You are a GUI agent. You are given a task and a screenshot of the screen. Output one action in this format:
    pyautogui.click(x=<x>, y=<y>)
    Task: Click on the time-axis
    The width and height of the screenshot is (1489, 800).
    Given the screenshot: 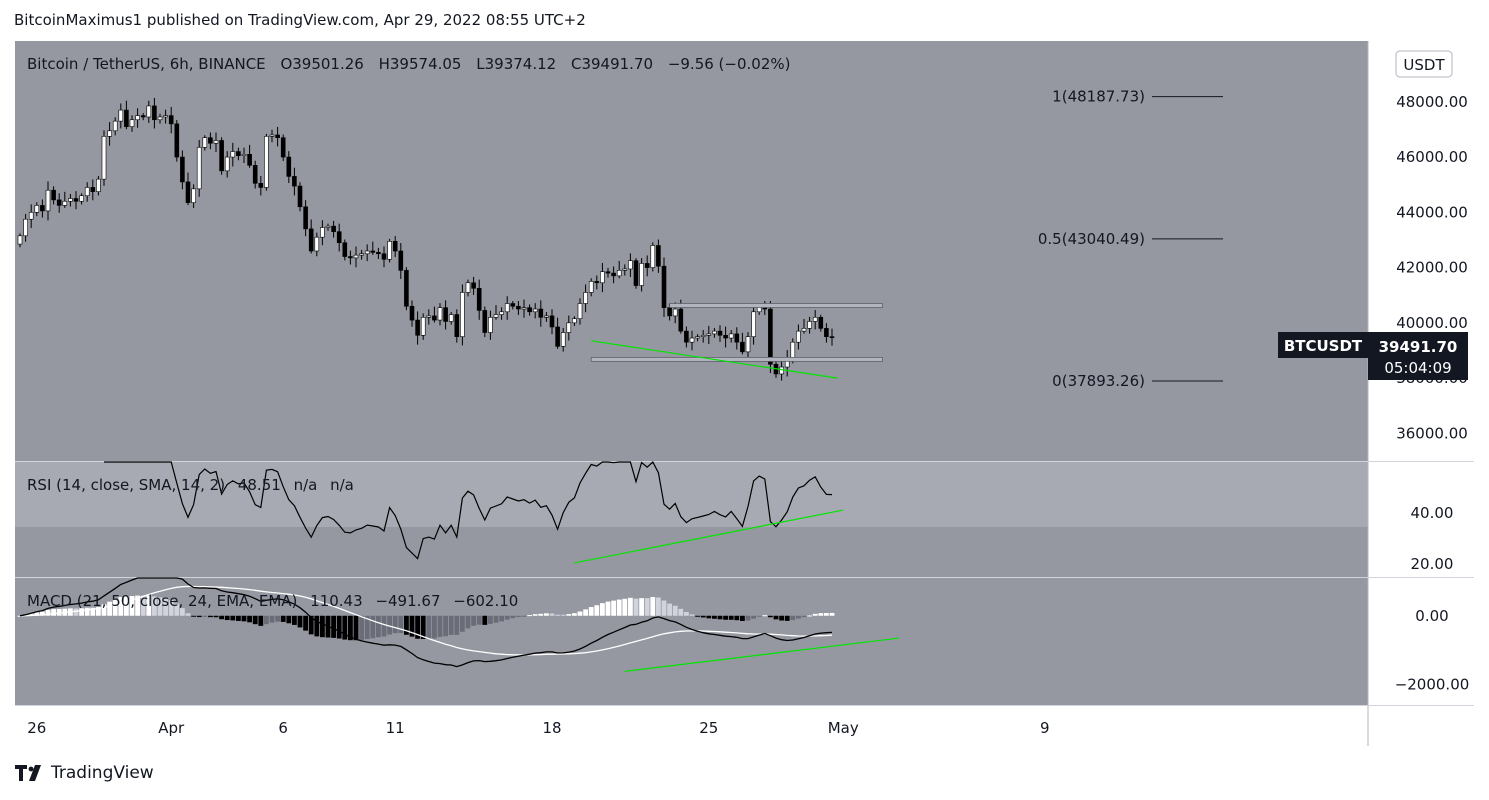 What is the action you would take?
    pyautogui.click(x=691, y=725)
    